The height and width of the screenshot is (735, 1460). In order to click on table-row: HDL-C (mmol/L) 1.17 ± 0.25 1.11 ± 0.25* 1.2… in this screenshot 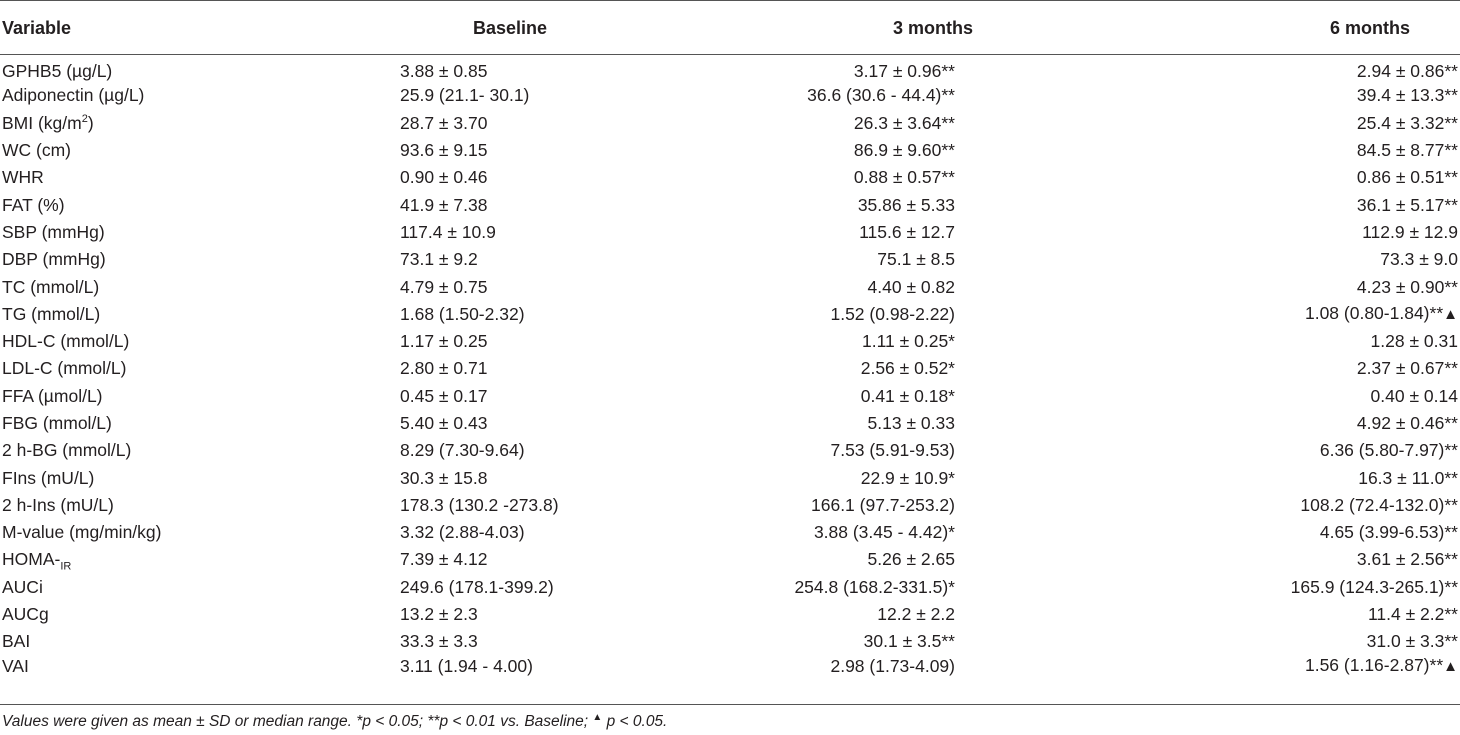, I will do `click(730, 340)`.